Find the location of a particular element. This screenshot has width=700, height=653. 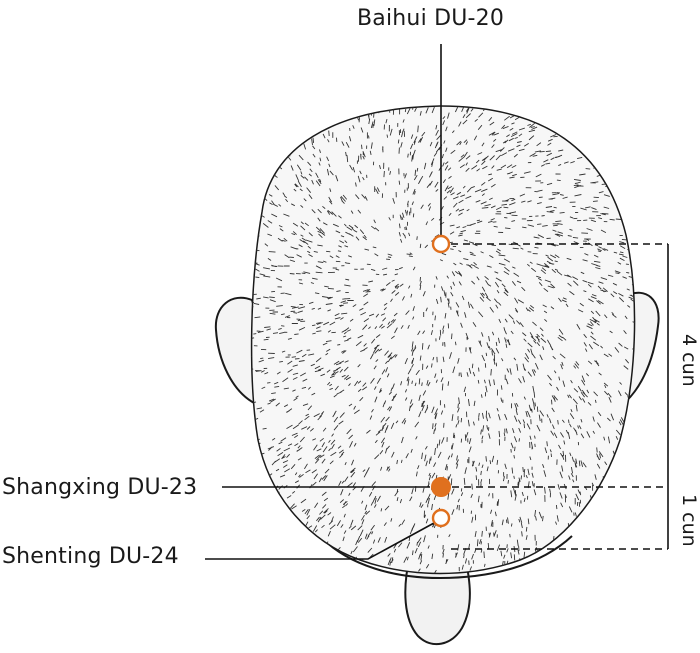

brow-line is located at coordinates (447, 557).